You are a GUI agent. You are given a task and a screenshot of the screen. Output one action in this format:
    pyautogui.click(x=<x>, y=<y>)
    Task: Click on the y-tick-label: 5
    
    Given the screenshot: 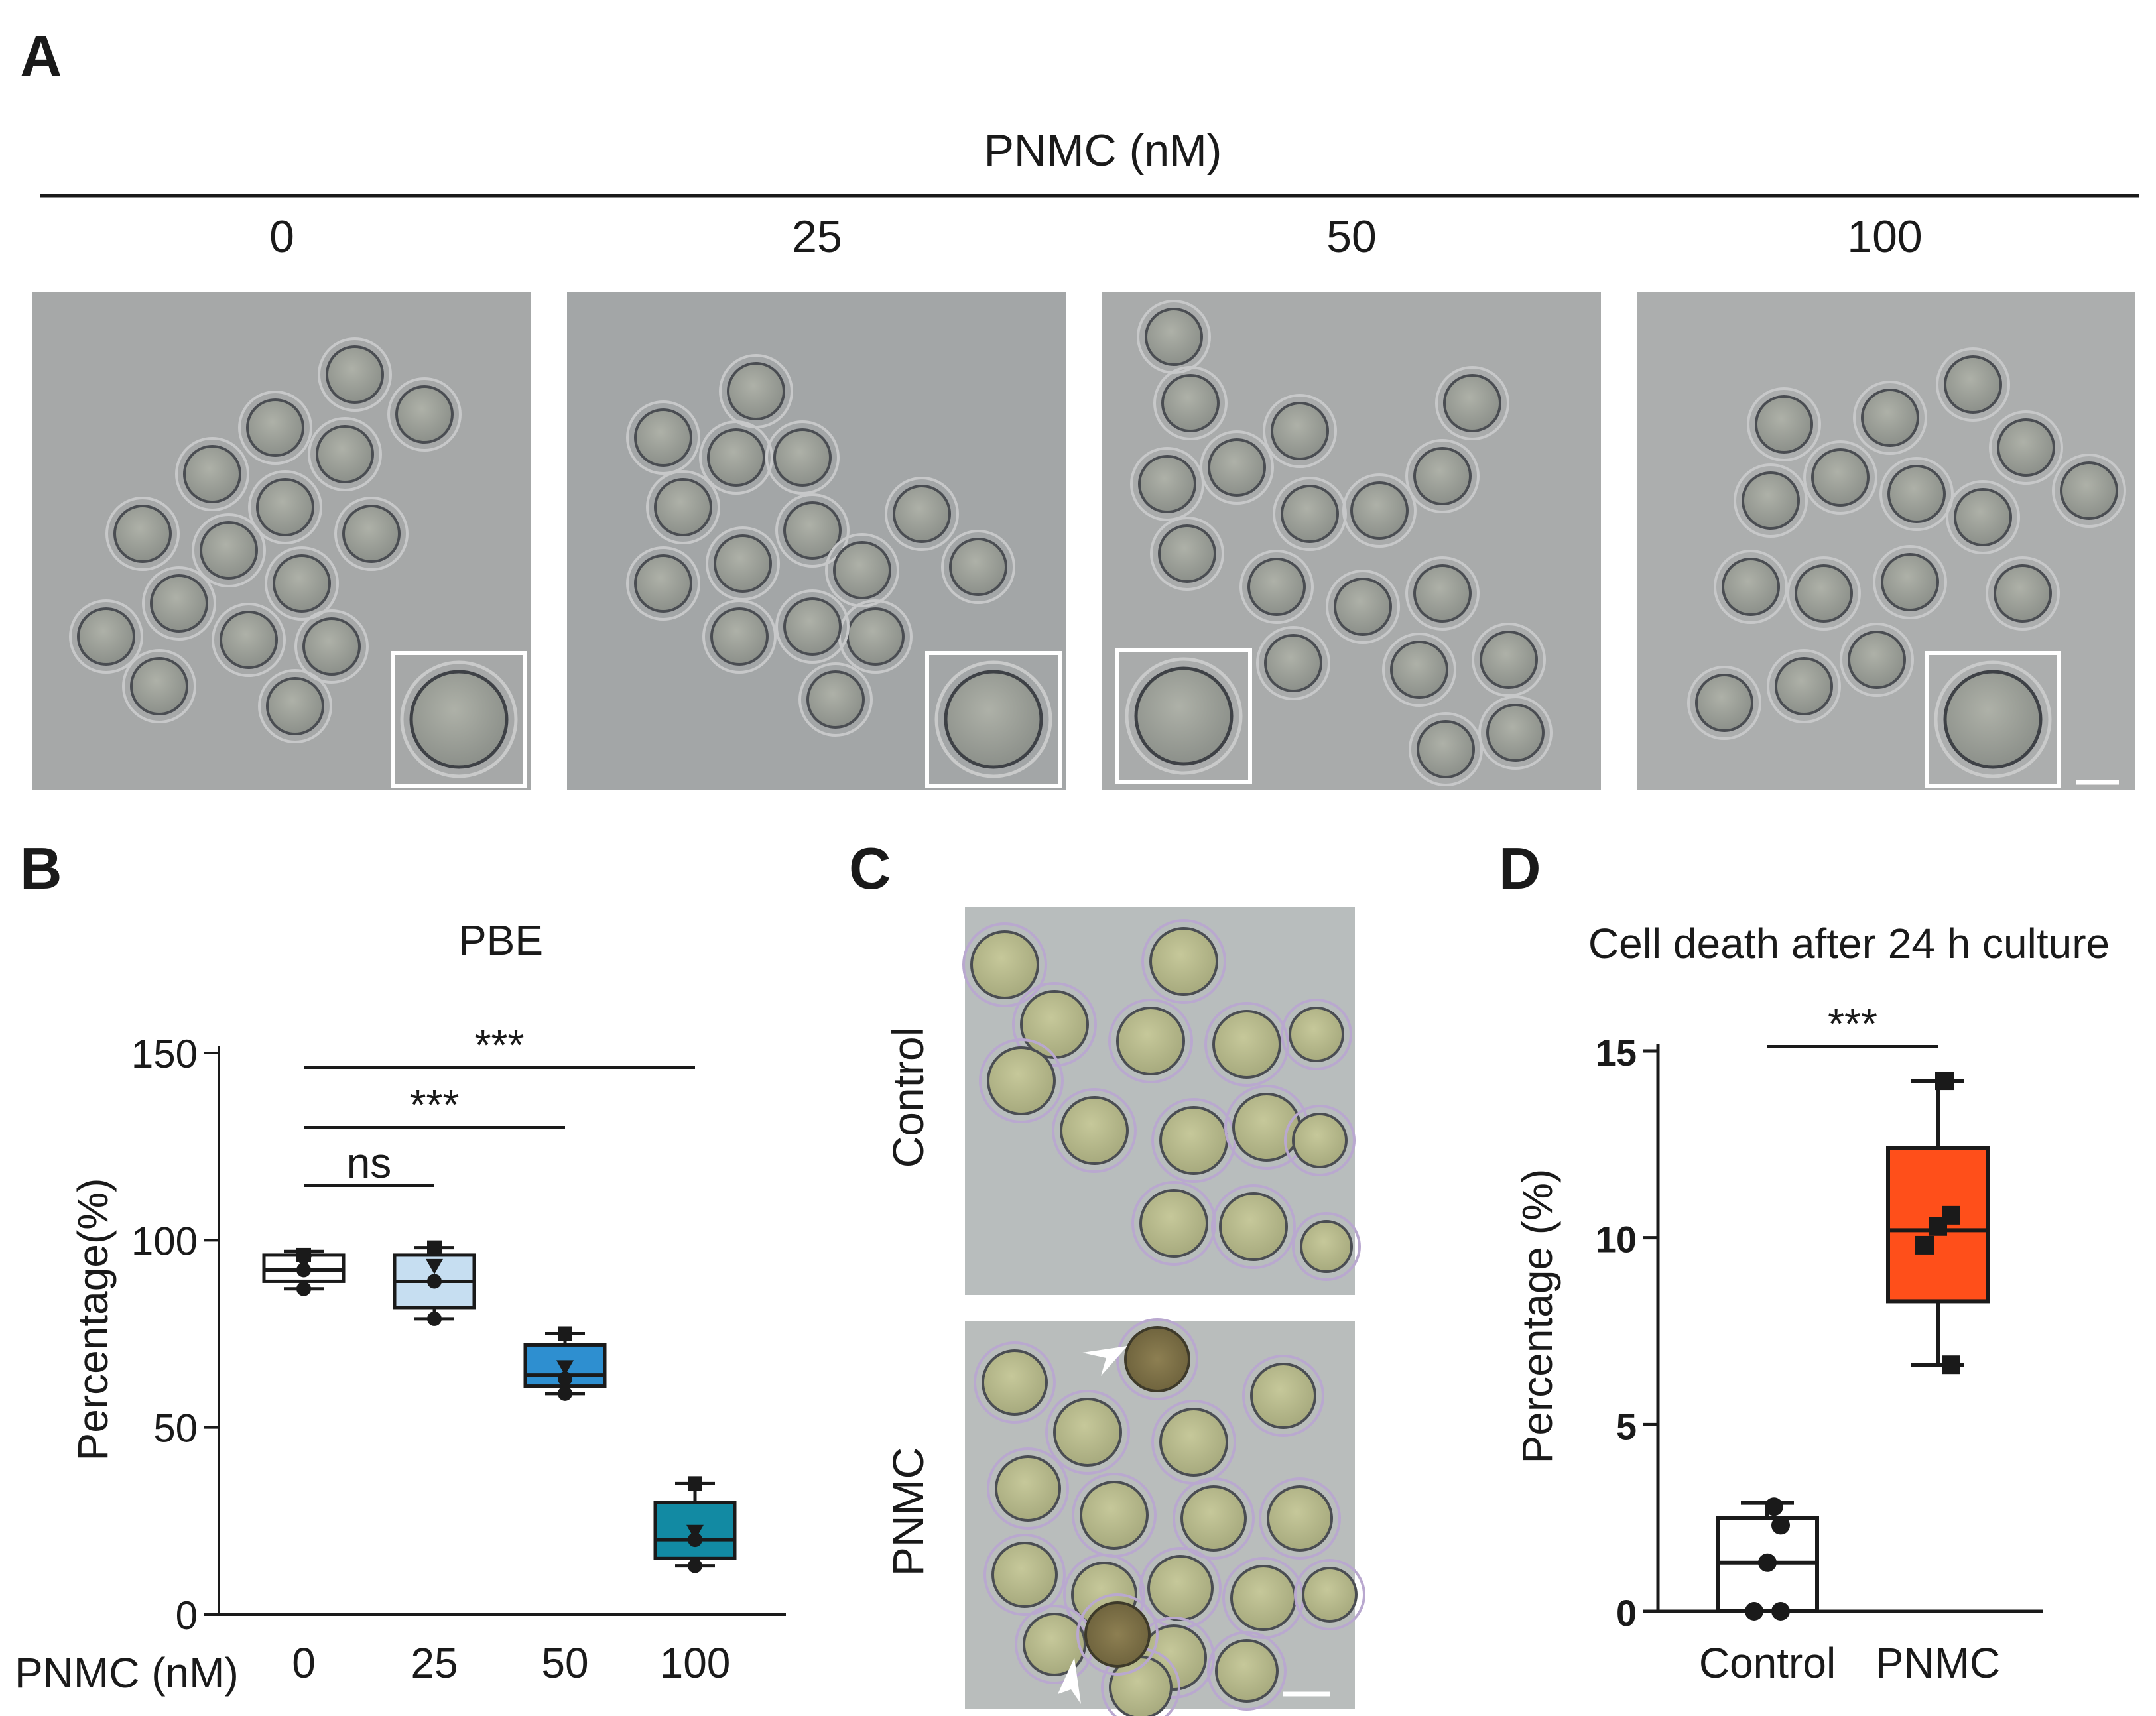 What is the action you would take?
    pyautogui.click(x=1626, y=1426)
    